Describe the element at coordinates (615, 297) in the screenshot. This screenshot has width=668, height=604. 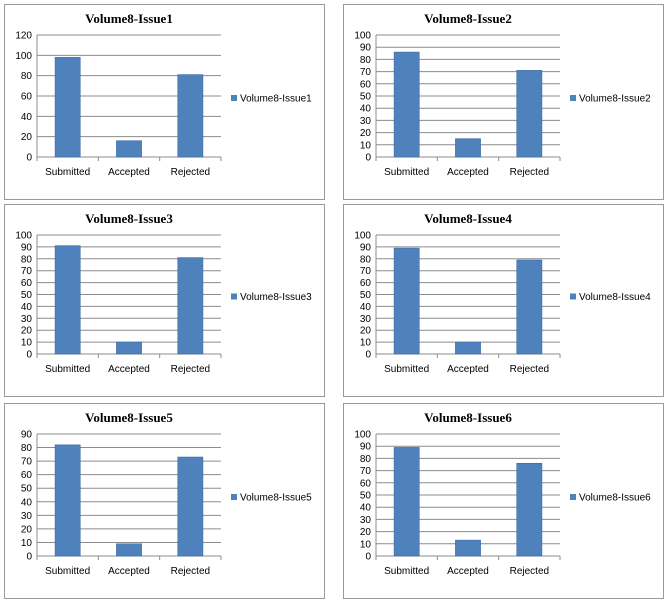
I see `legend-label: Volume8-Issue4` at that location.